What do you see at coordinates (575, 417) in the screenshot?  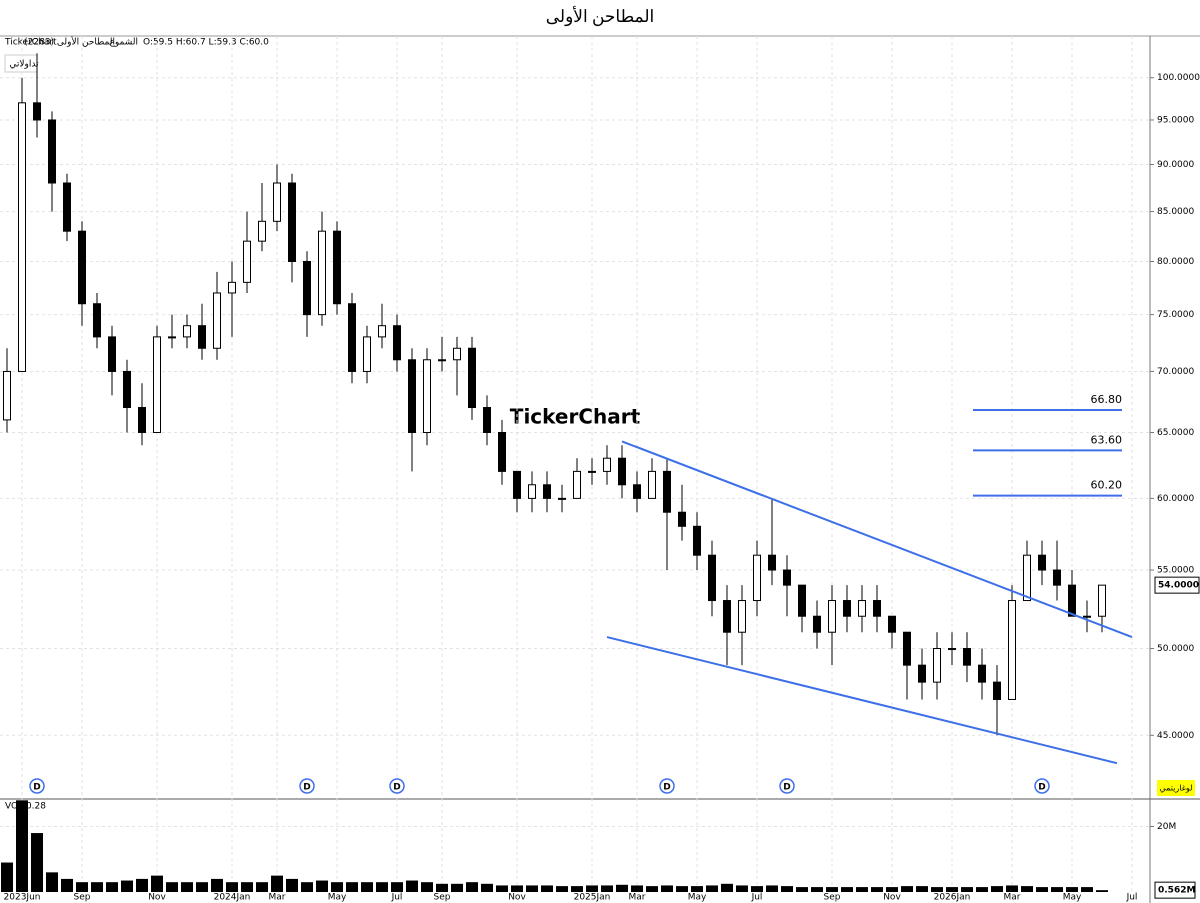 I see `watermark: TickerChart` at bounding box center [575, 417].